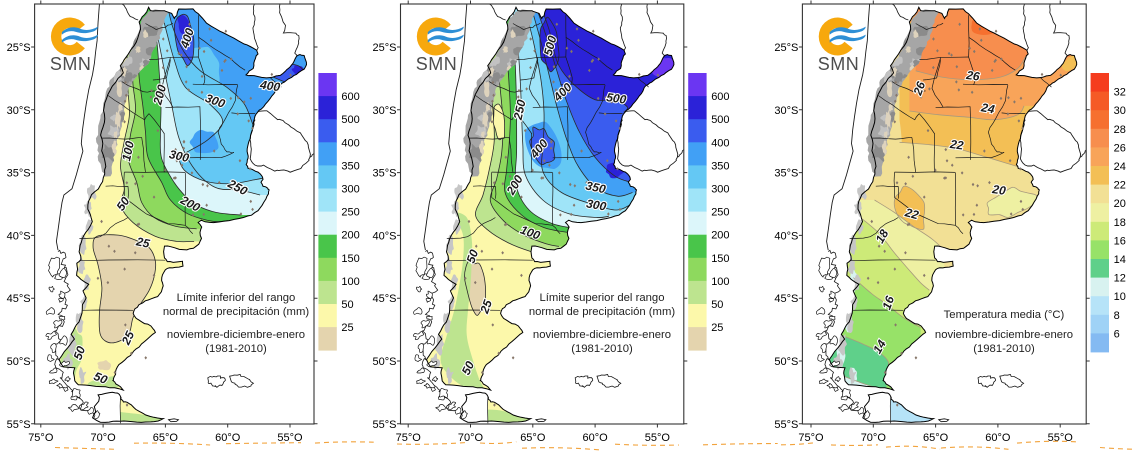 The image size is (1135, 456). Describe the element at coordinates (1004, 315) in the screenshot. I see `svg-text: Temperatura media (°C)` at that location.